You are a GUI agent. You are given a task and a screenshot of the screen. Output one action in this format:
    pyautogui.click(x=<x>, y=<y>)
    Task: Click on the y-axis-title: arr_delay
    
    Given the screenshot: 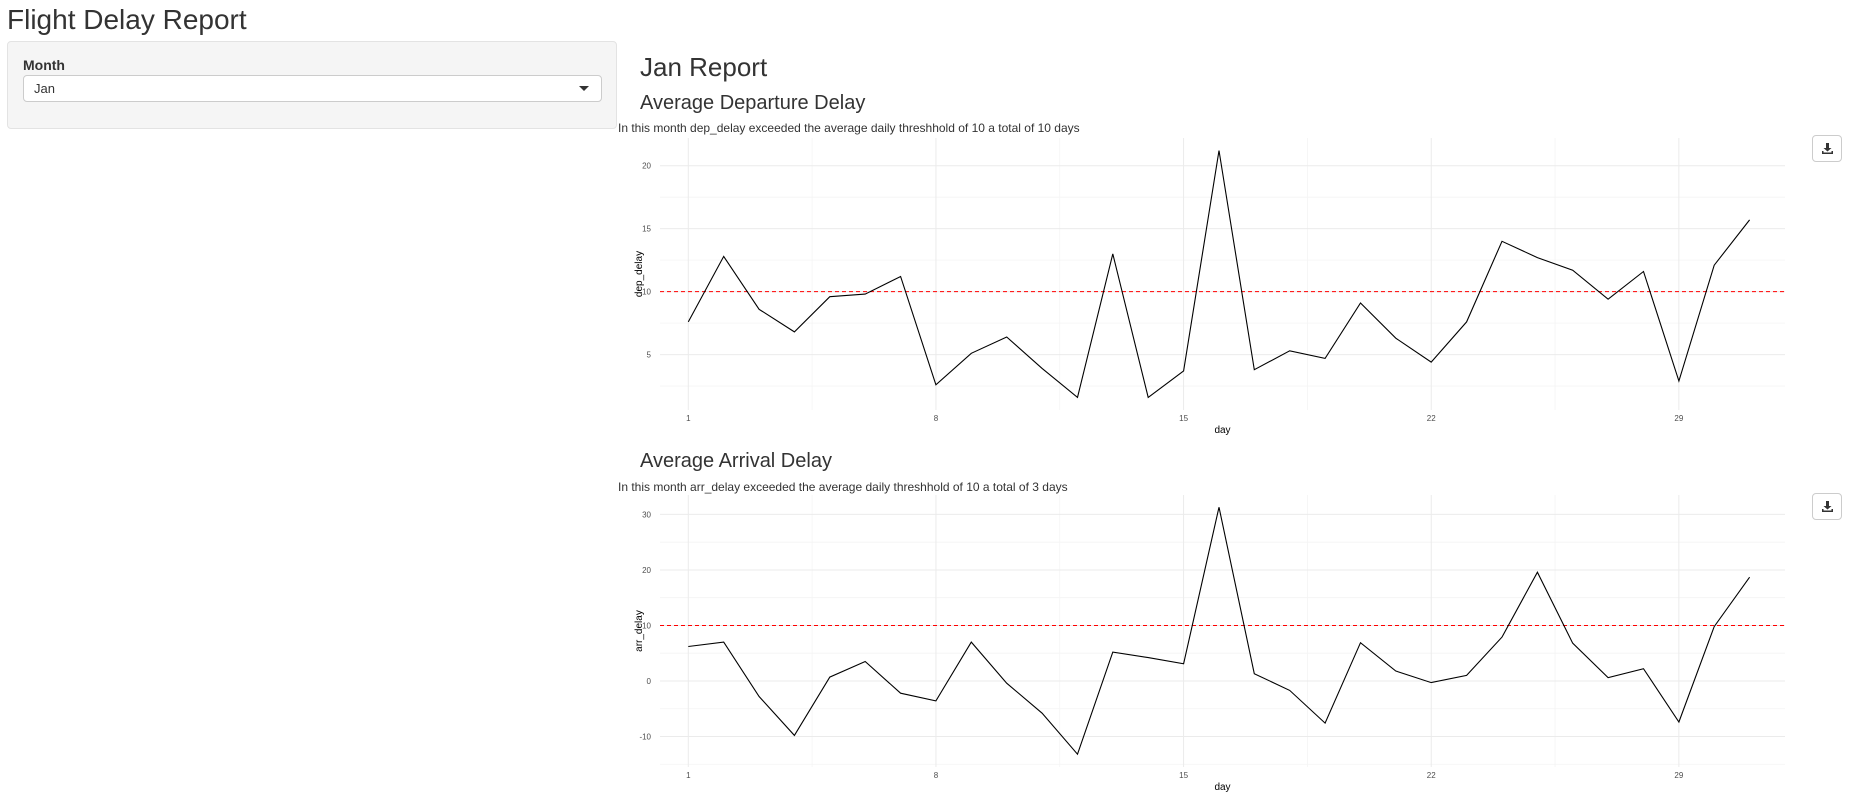 What is the action you would take?
    pyautogui.click(x=639, y=631)
    